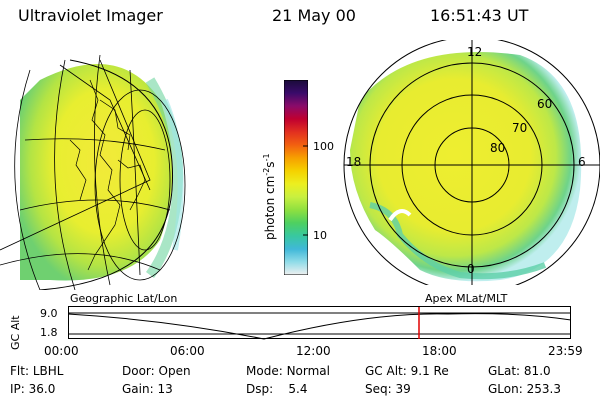 Image resolution: width=600 pixels, height=400 pixels. Describe the element at coordinates (33, 389) in the screenshot. I see `ip-field: IP: 36.0` at that location.